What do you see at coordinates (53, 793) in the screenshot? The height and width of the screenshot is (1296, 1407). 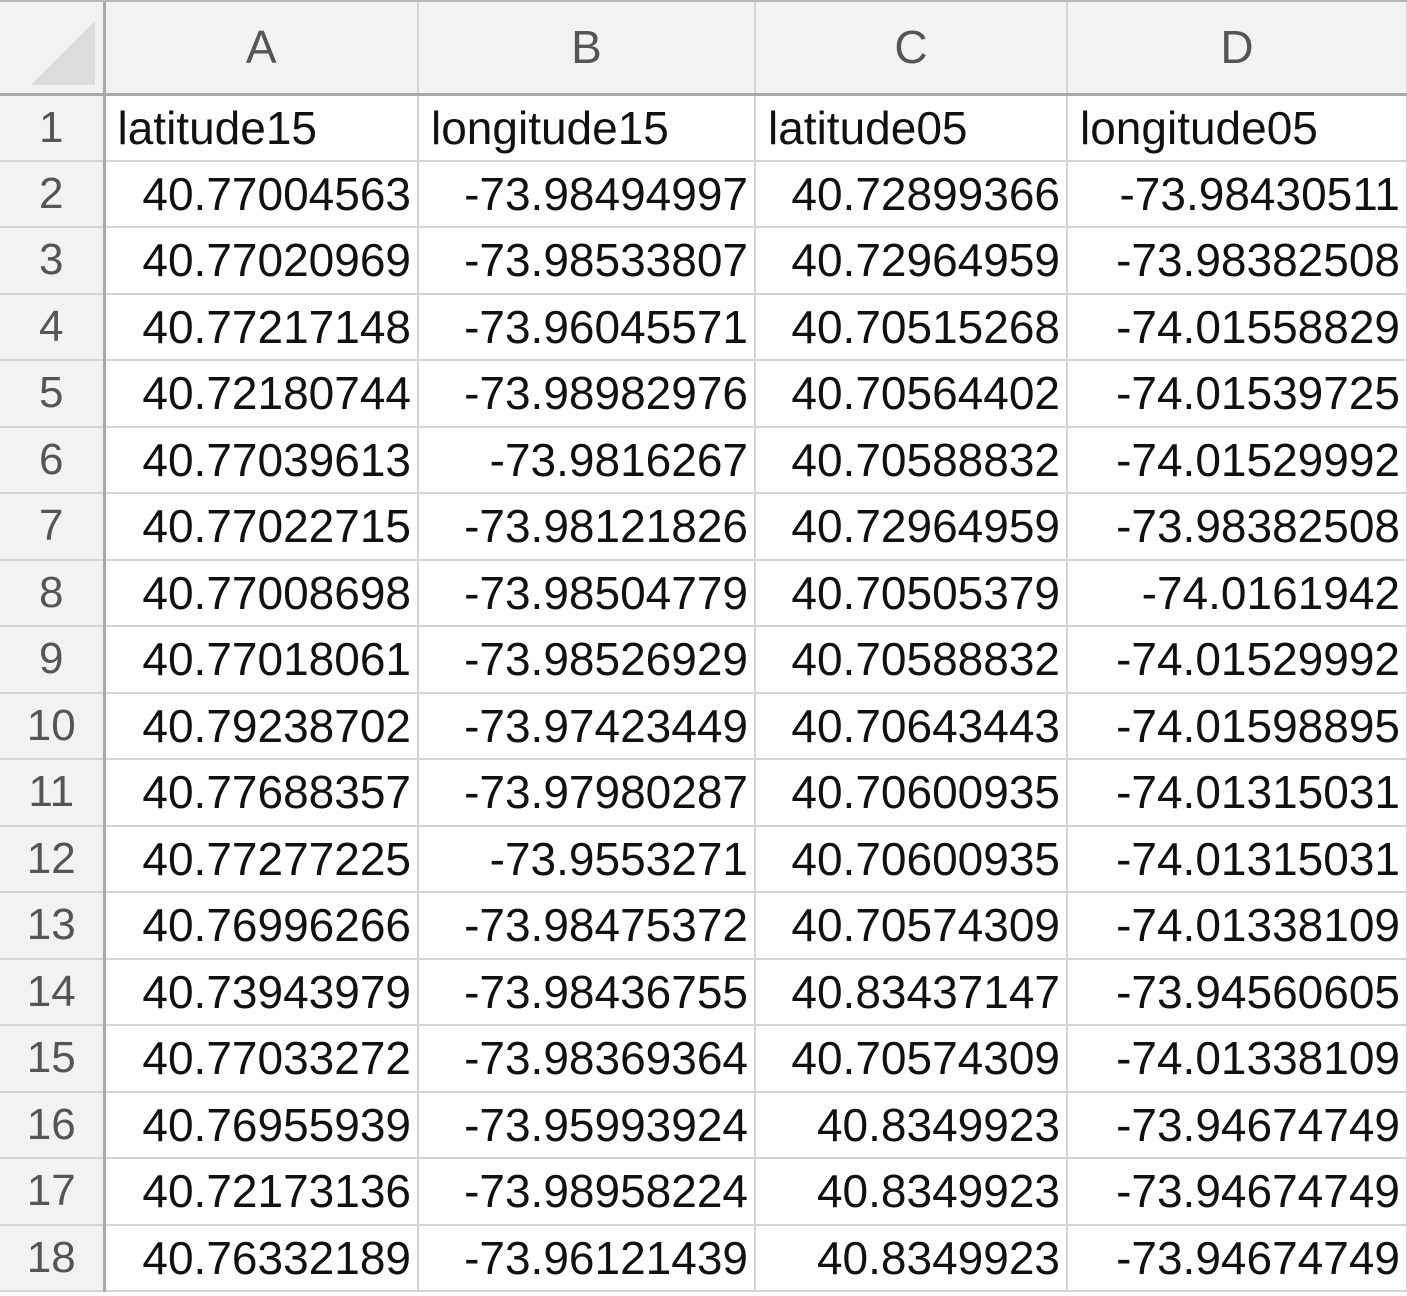 I see `row-header: 11` at bounding box center [53, 793].